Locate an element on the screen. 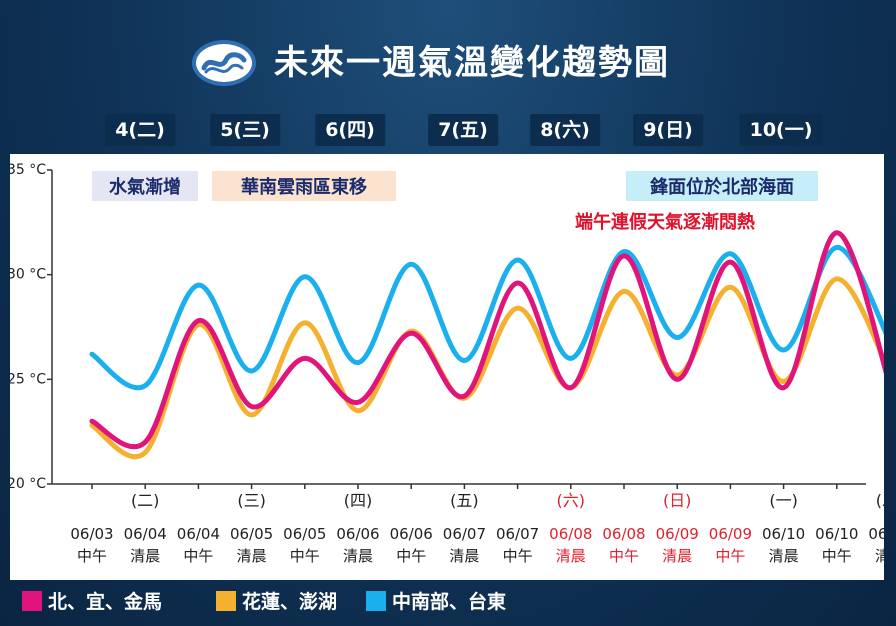  annotation-moisture: 水氣漸增 is located at coordinates (145, 187).